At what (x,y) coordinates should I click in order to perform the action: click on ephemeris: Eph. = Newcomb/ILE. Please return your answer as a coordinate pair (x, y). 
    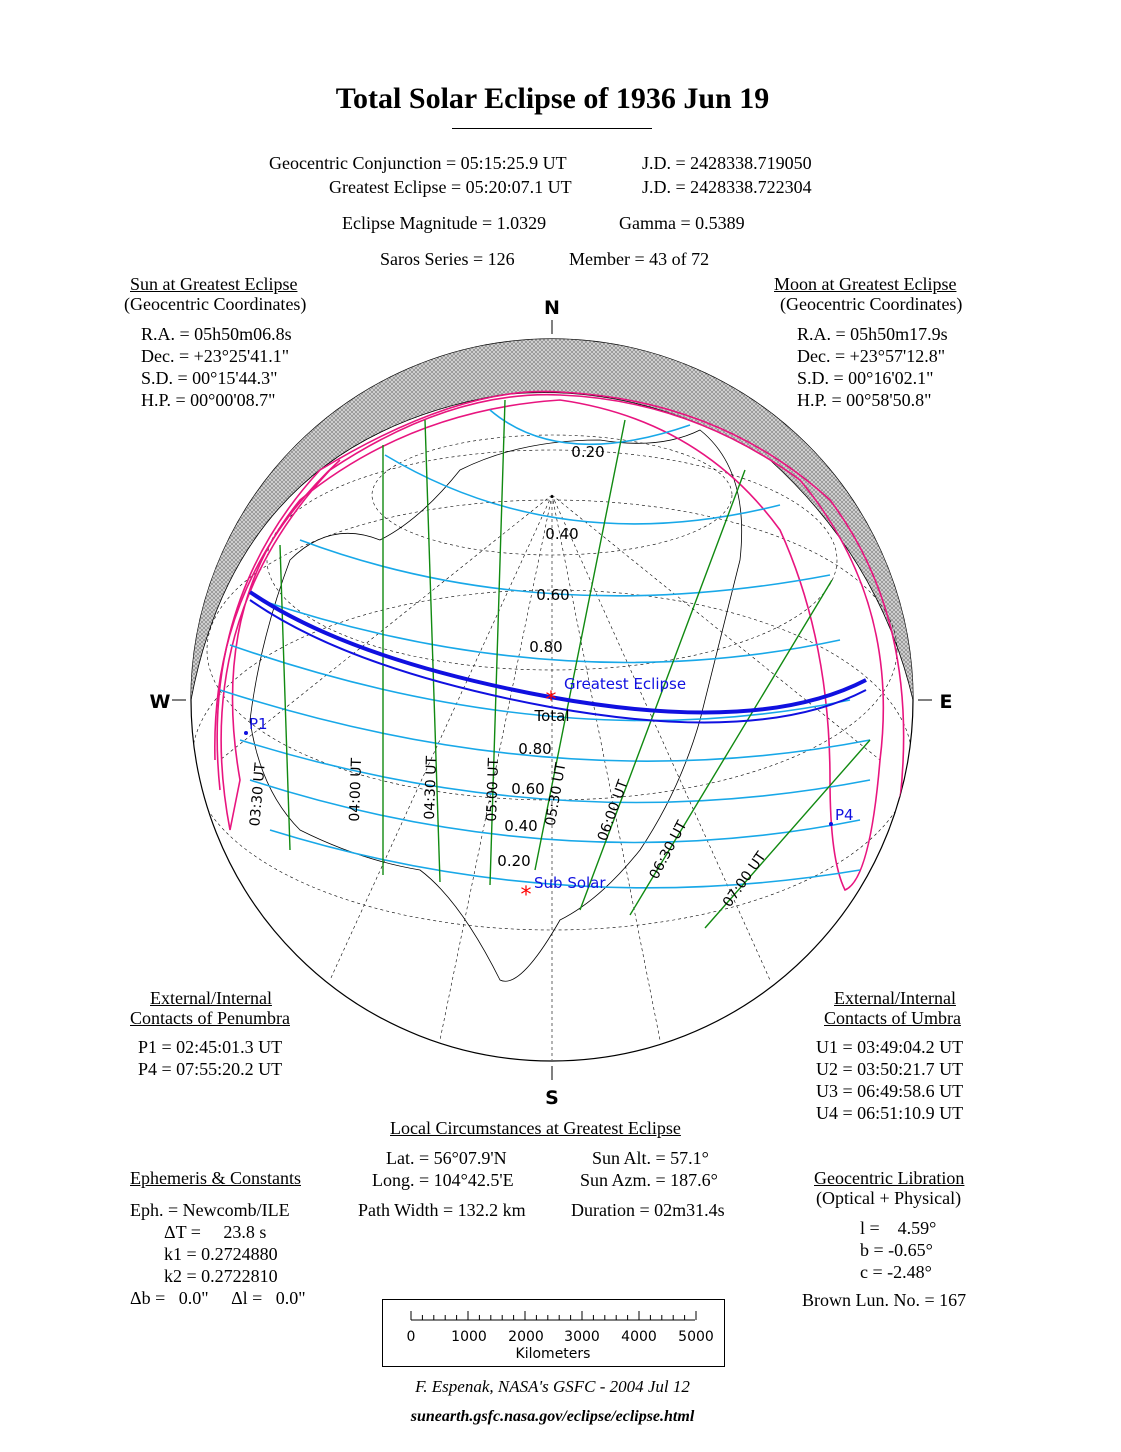
    Looking at the image, I should click on (210, 1210).